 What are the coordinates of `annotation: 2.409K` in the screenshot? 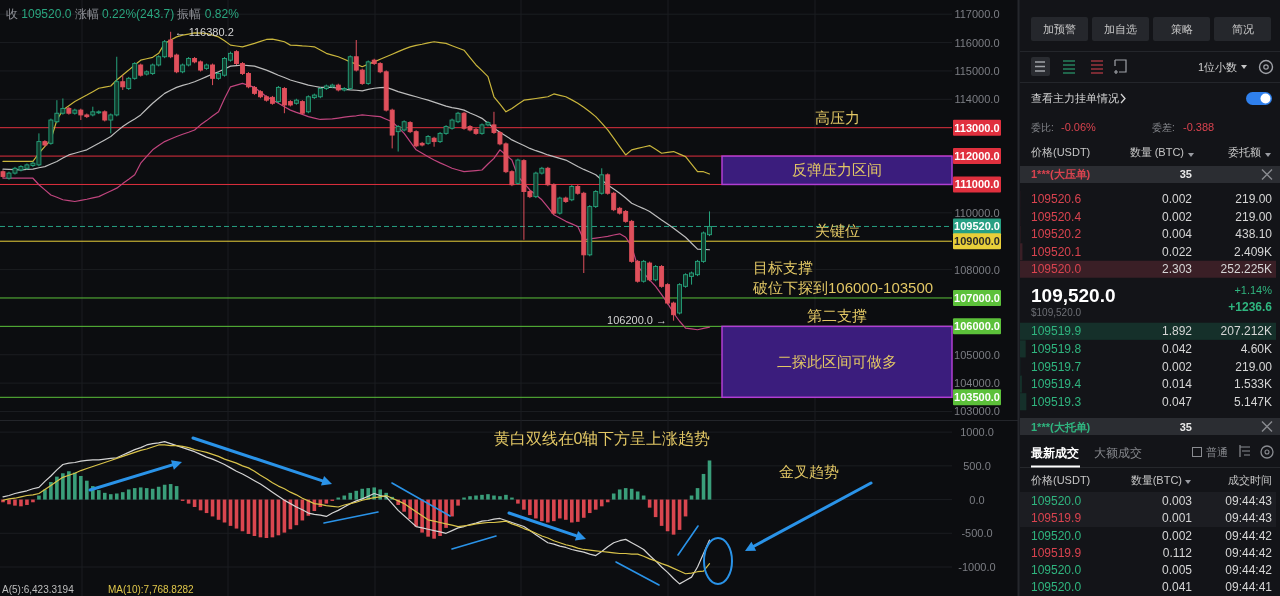 It's located at (1252, 251).